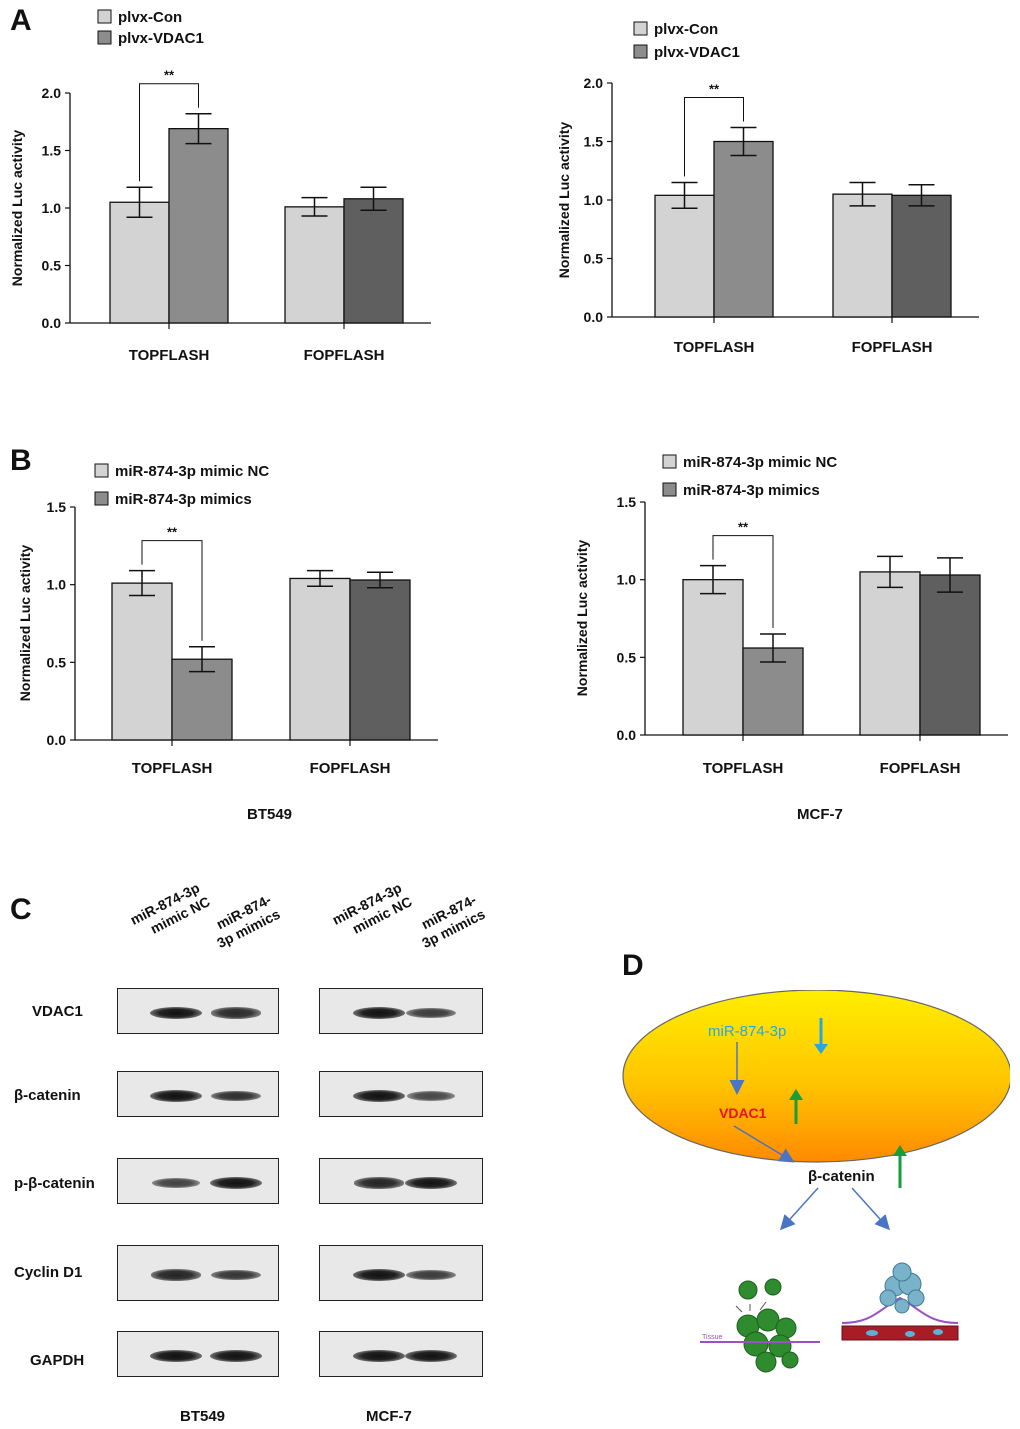 The image size is (1020, 1429). I want to click on panel-d-letter: D, so click(633, 965).